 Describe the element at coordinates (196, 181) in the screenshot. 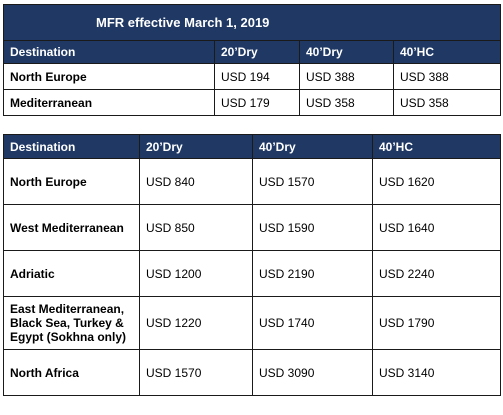

I see `rate-cell: USD 840` at that location.